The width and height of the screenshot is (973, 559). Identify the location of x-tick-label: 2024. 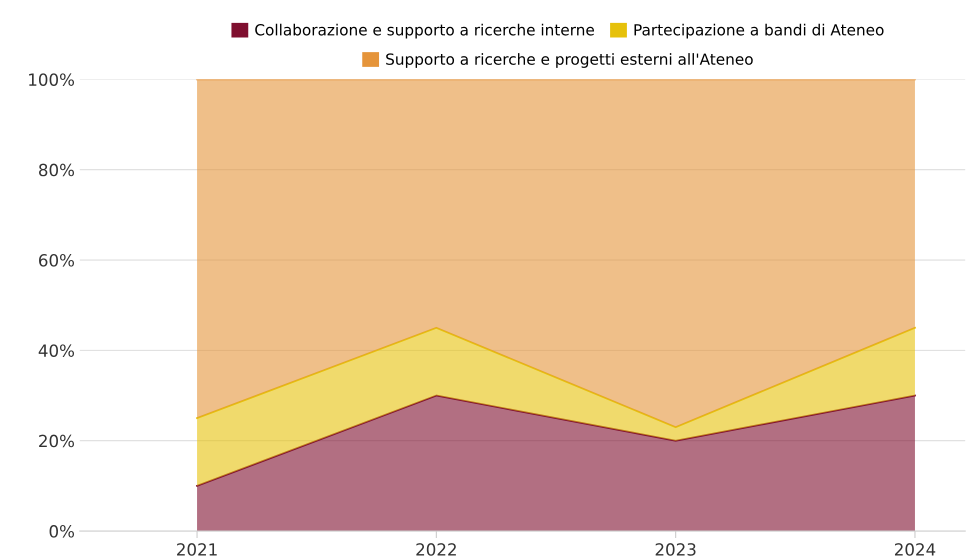
(915, 549).